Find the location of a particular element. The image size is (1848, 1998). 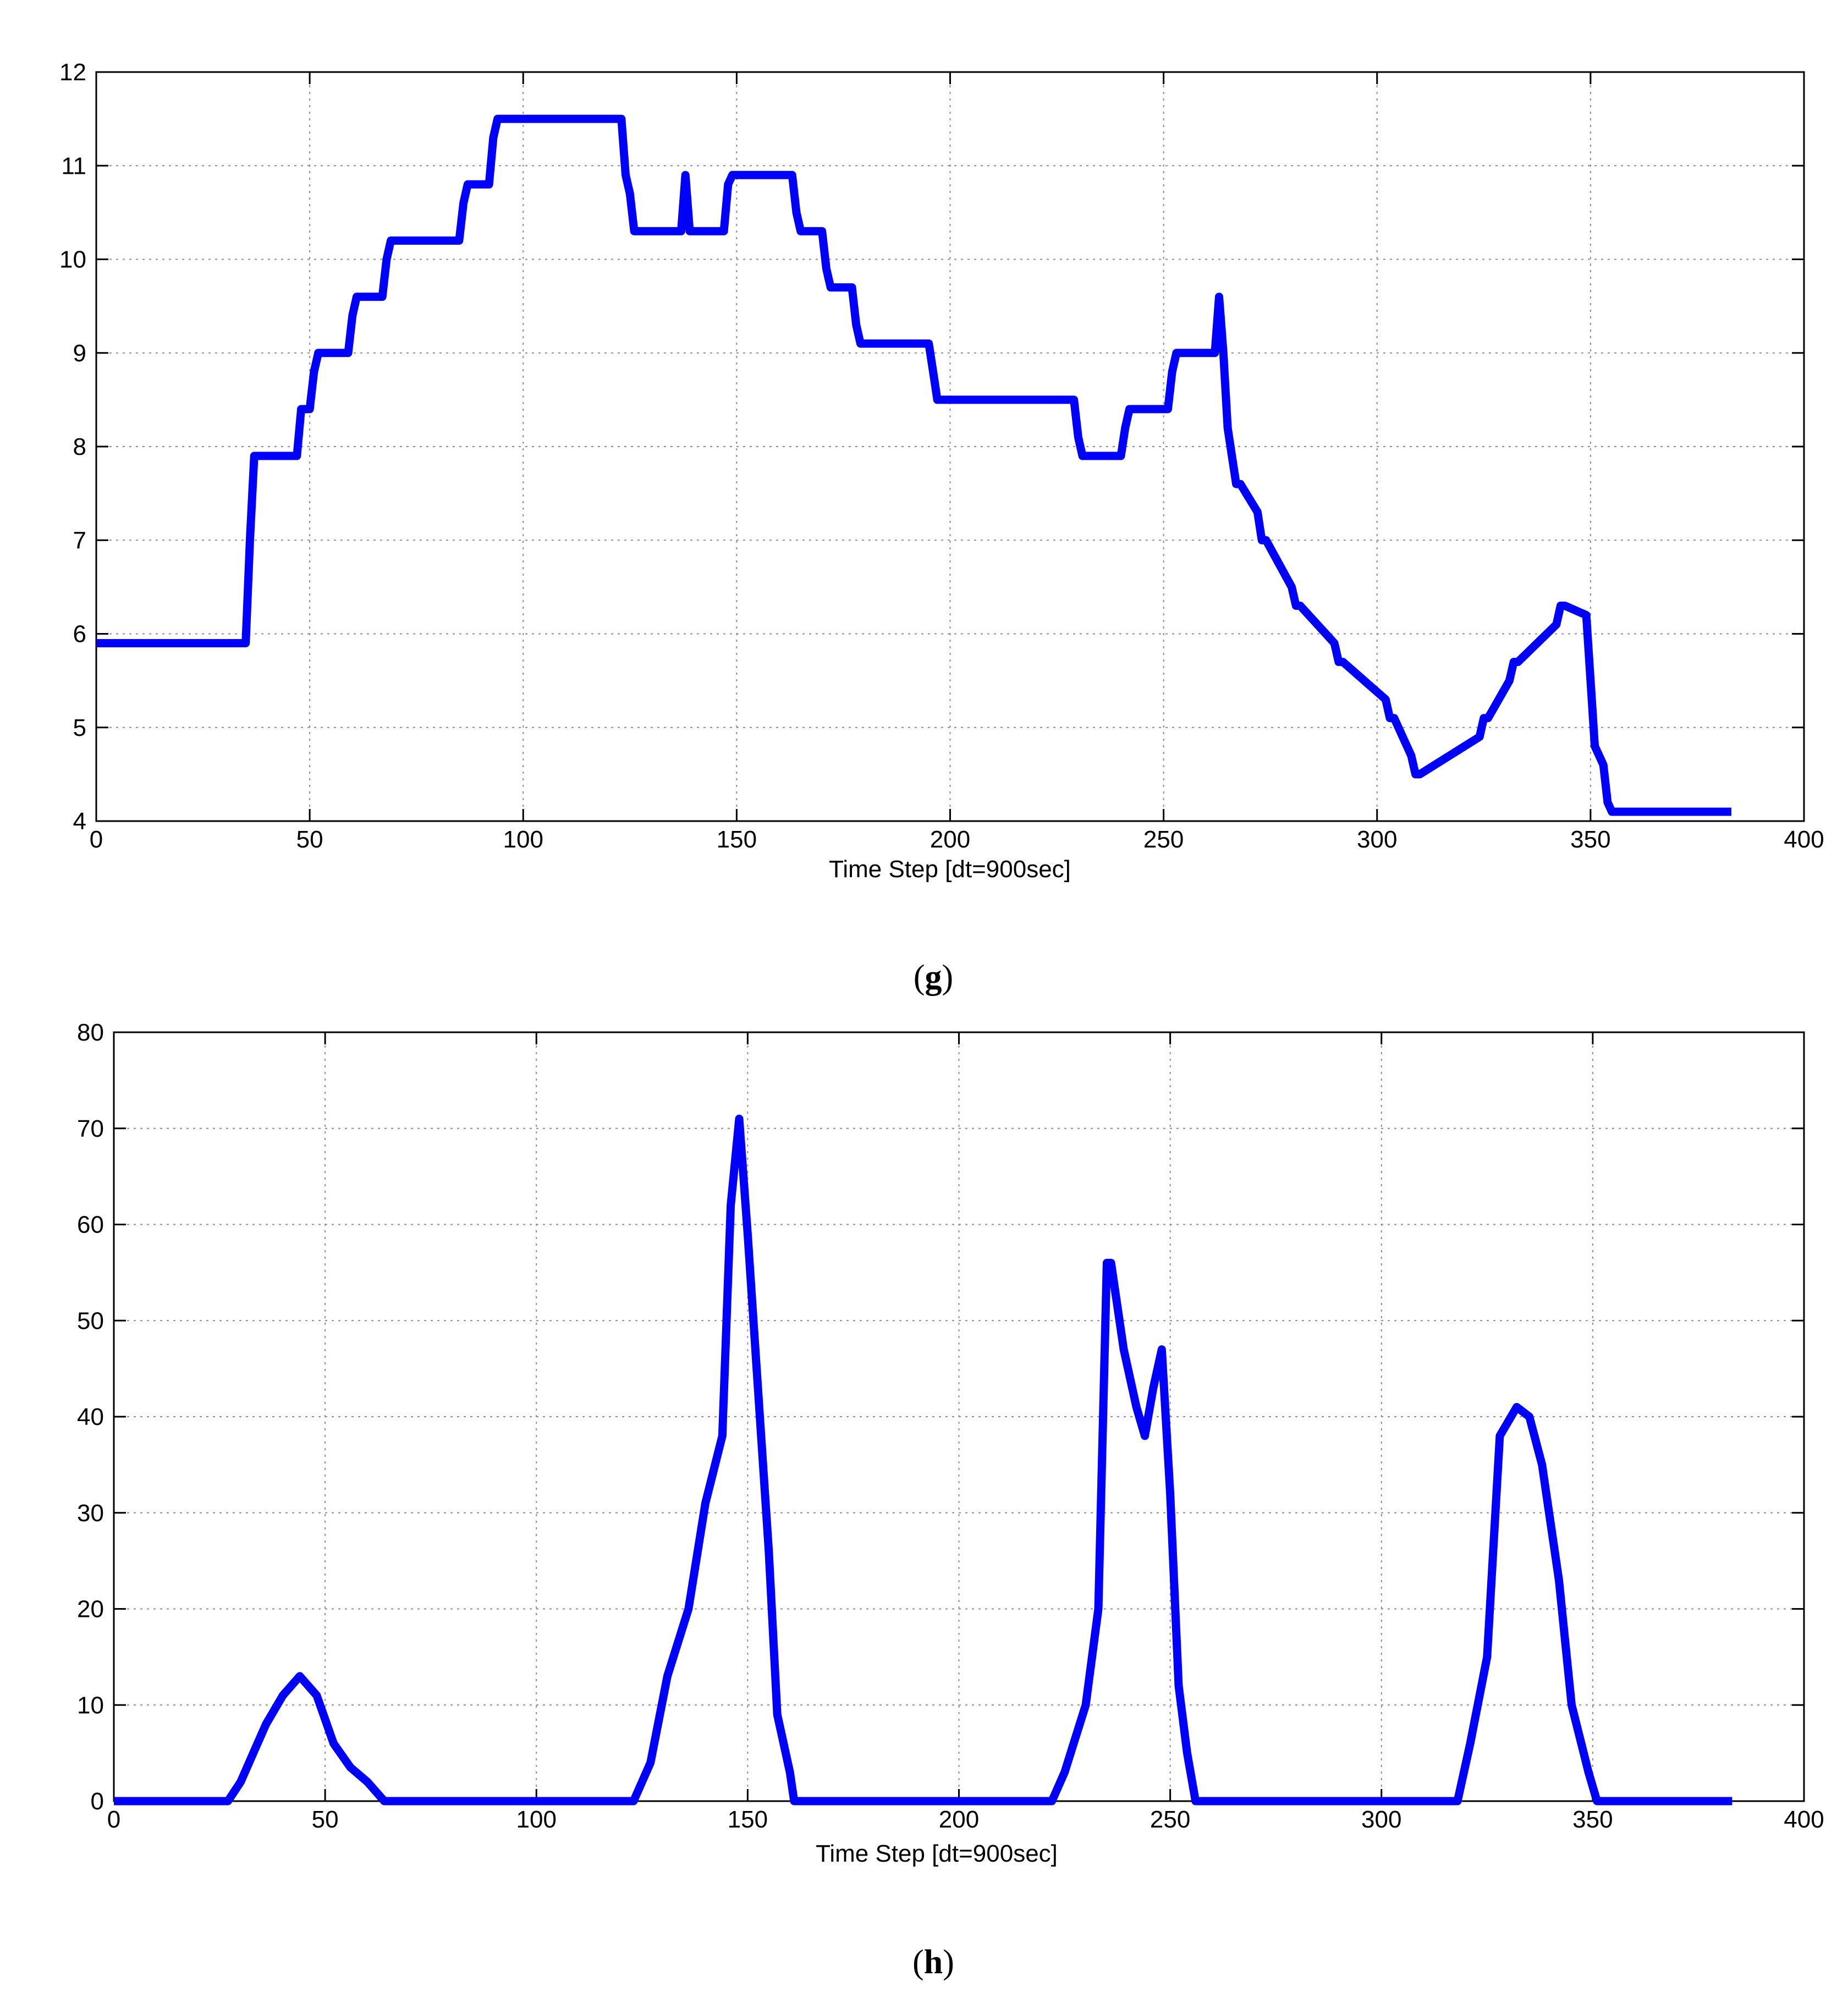

caption-g: (g) is located at coordinates (934, 977).